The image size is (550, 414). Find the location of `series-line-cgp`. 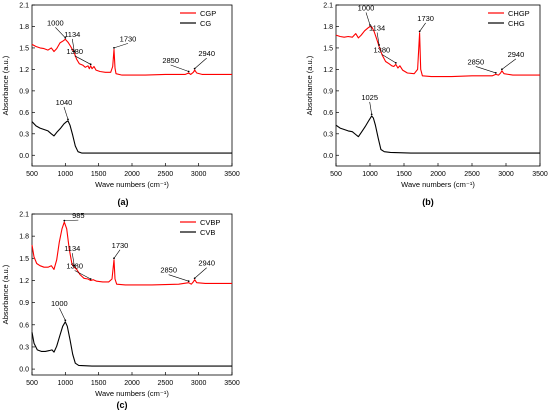

series-line-cgp is located at coordinates (131, 57).